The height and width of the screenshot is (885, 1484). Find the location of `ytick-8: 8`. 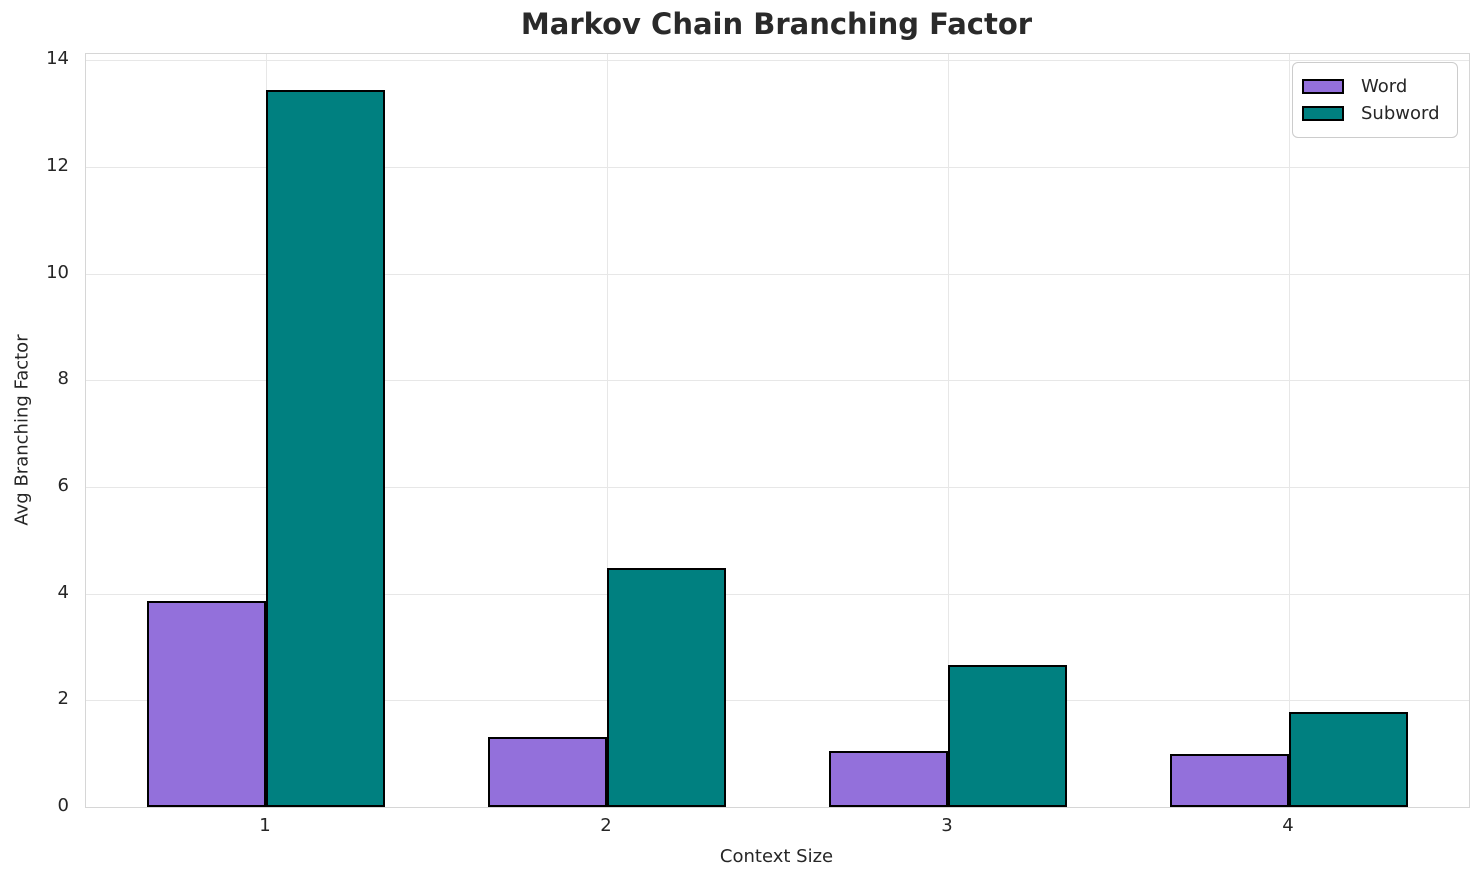

ytick-8: 8 is located at coordinates (63, 379).